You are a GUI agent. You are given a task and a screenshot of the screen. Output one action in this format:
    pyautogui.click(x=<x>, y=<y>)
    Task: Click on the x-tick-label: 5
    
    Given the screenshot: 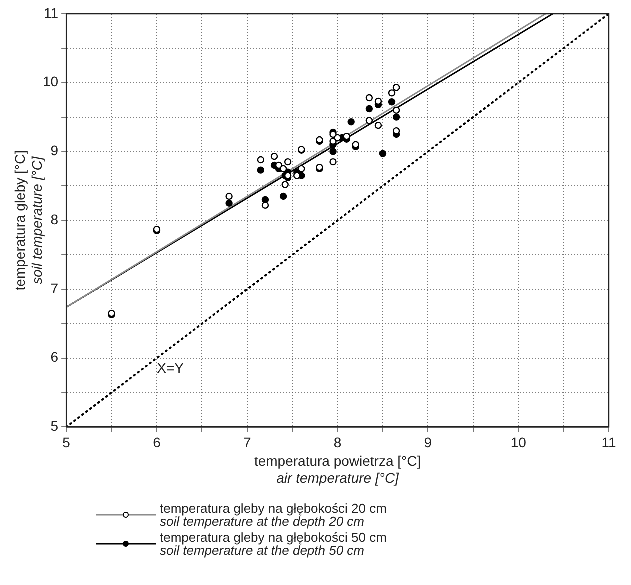 What is the action you would take?
    pyautogui.click(x=66, y=442)
    